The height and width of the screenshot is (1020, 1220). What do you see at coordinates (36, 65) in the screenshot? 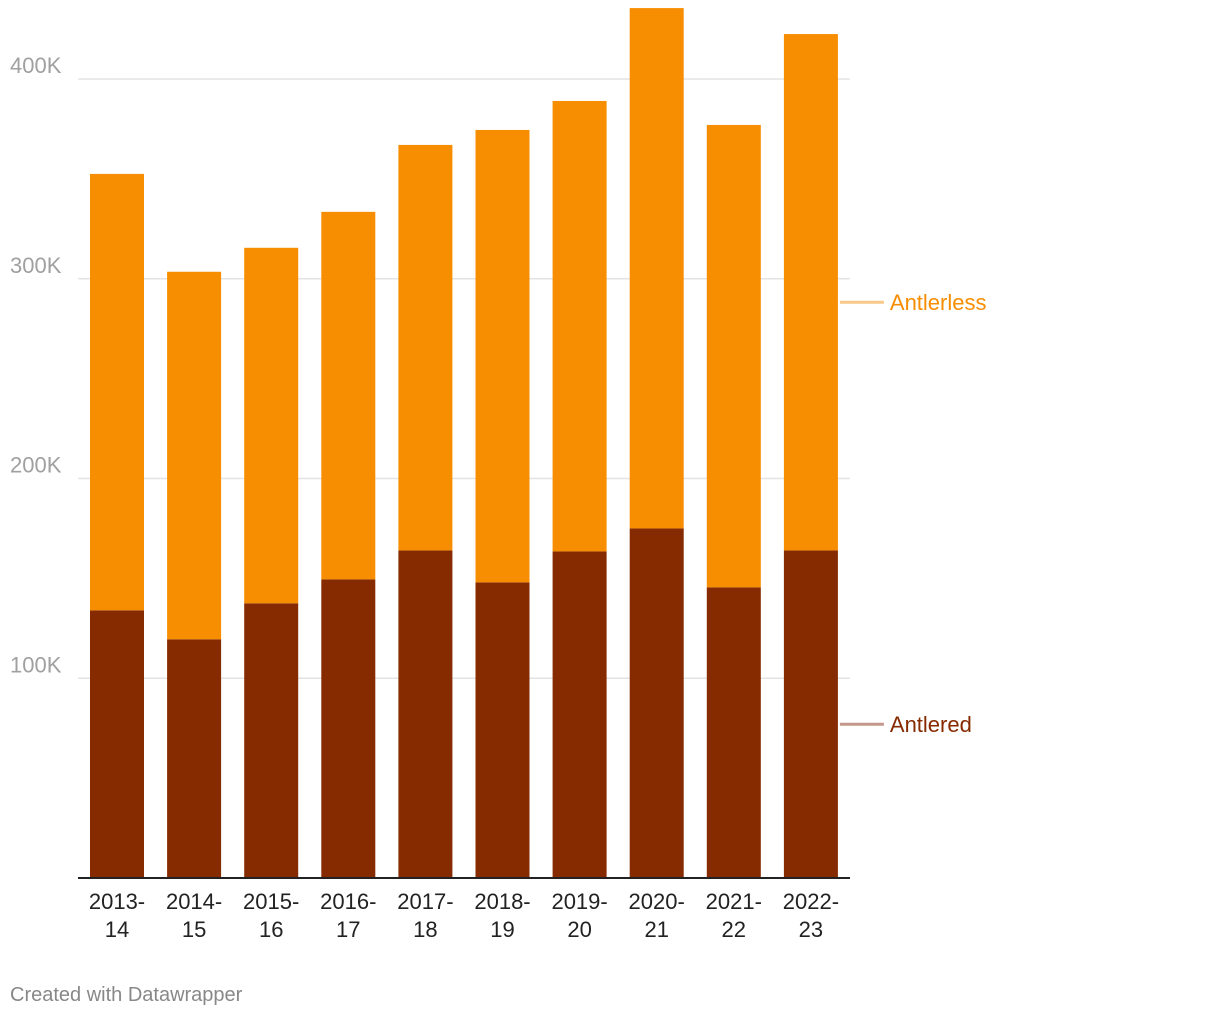
I see `y-tick-label: 400K` at bounding box center [36, 65].